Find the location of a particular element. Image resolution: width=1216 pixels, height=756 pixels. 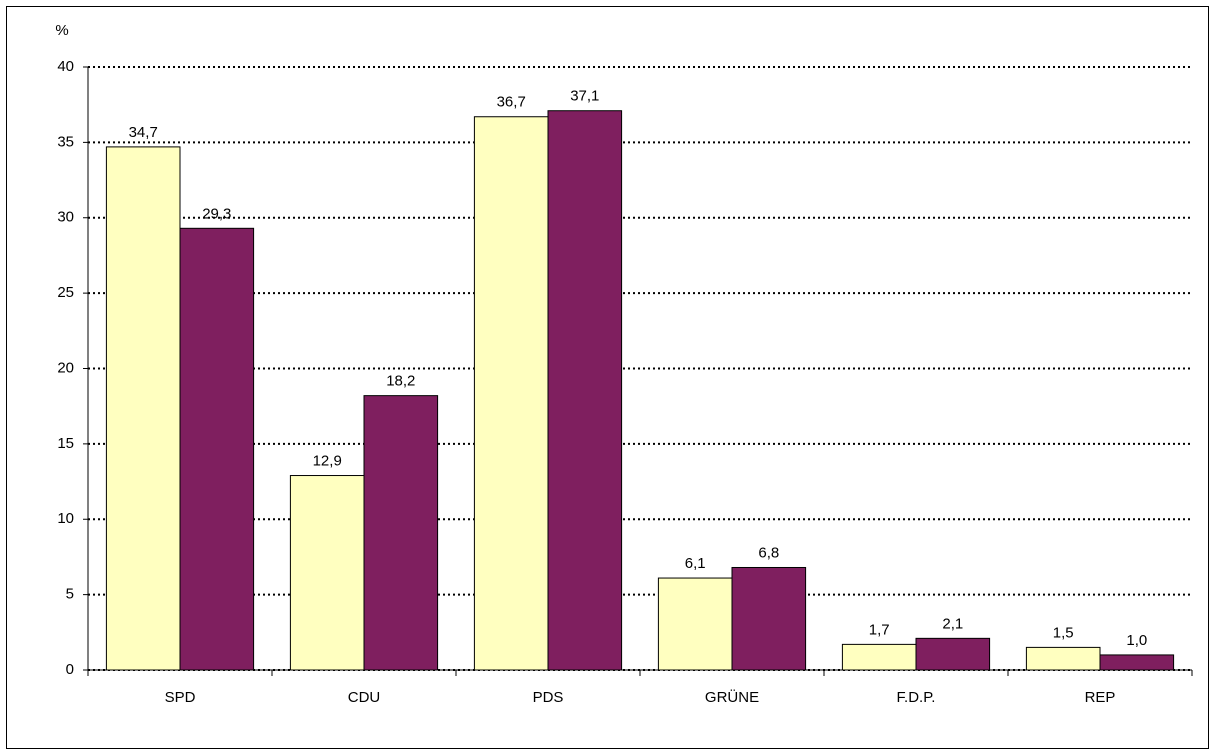

y-tick-label: 15 is located at coordinates (65, 443).